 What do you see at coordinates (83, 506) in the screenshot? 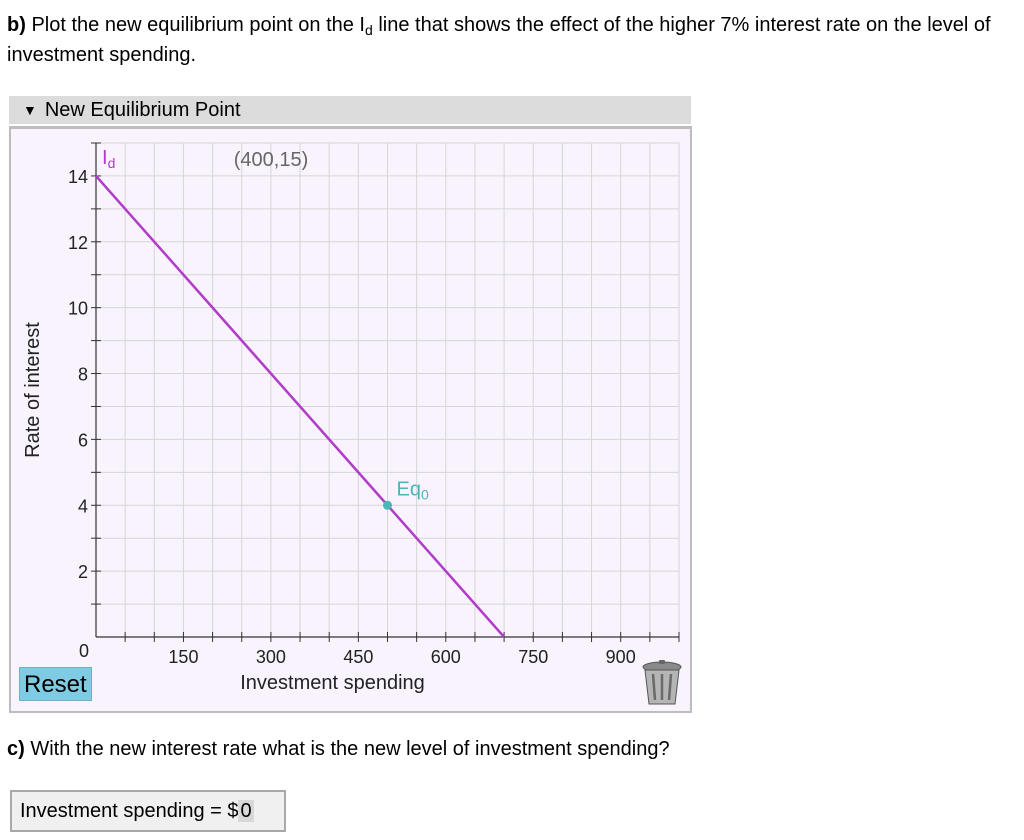
I see `y-tick-label: 4` at bounding box center [83, 506].